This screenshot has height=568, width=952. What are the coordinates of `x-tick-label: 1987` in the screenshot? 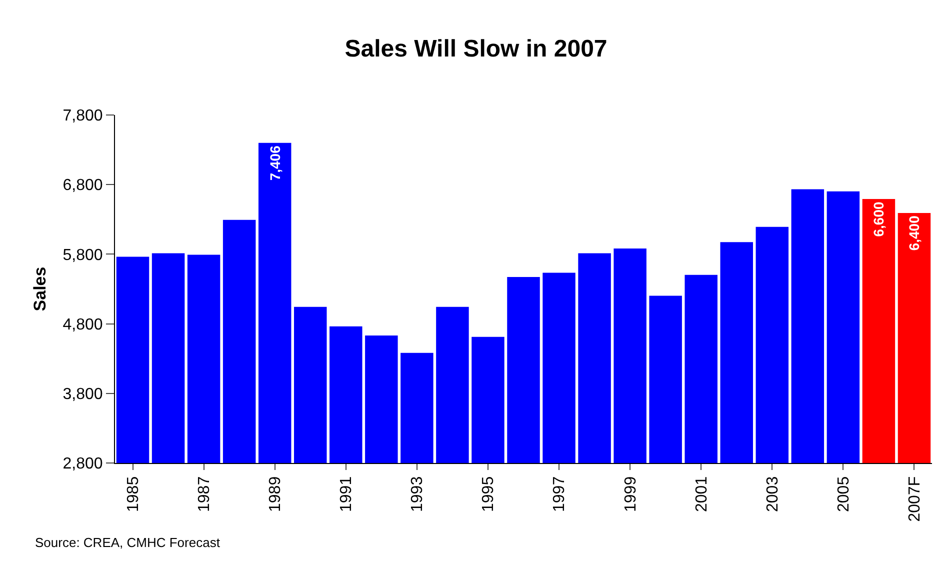 It's located at (204, 494).